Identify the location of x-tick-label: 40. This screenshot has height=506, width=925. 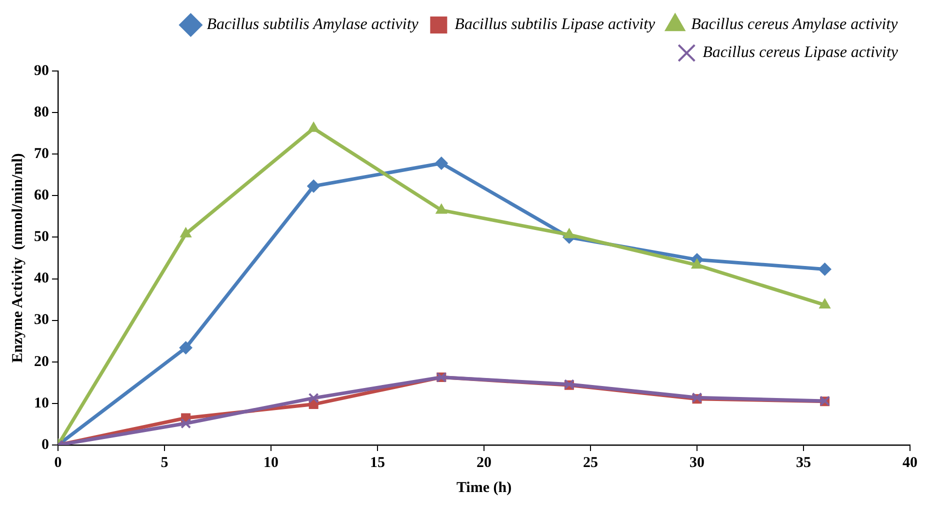
(910, 462).